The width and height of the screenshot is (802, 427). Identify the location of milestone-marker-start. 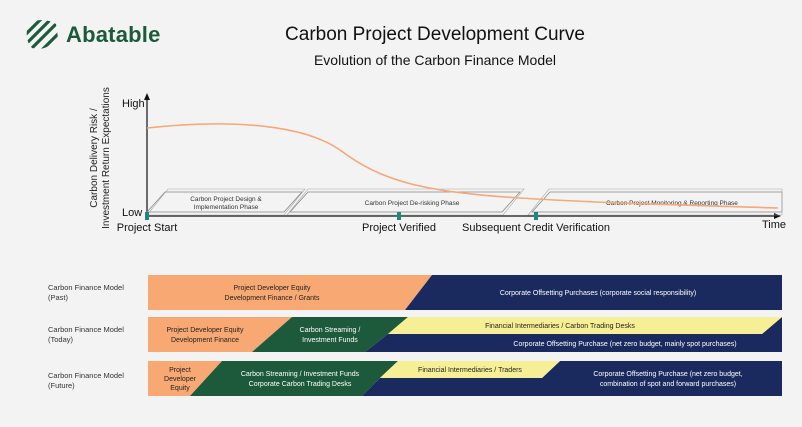
(147, 216).